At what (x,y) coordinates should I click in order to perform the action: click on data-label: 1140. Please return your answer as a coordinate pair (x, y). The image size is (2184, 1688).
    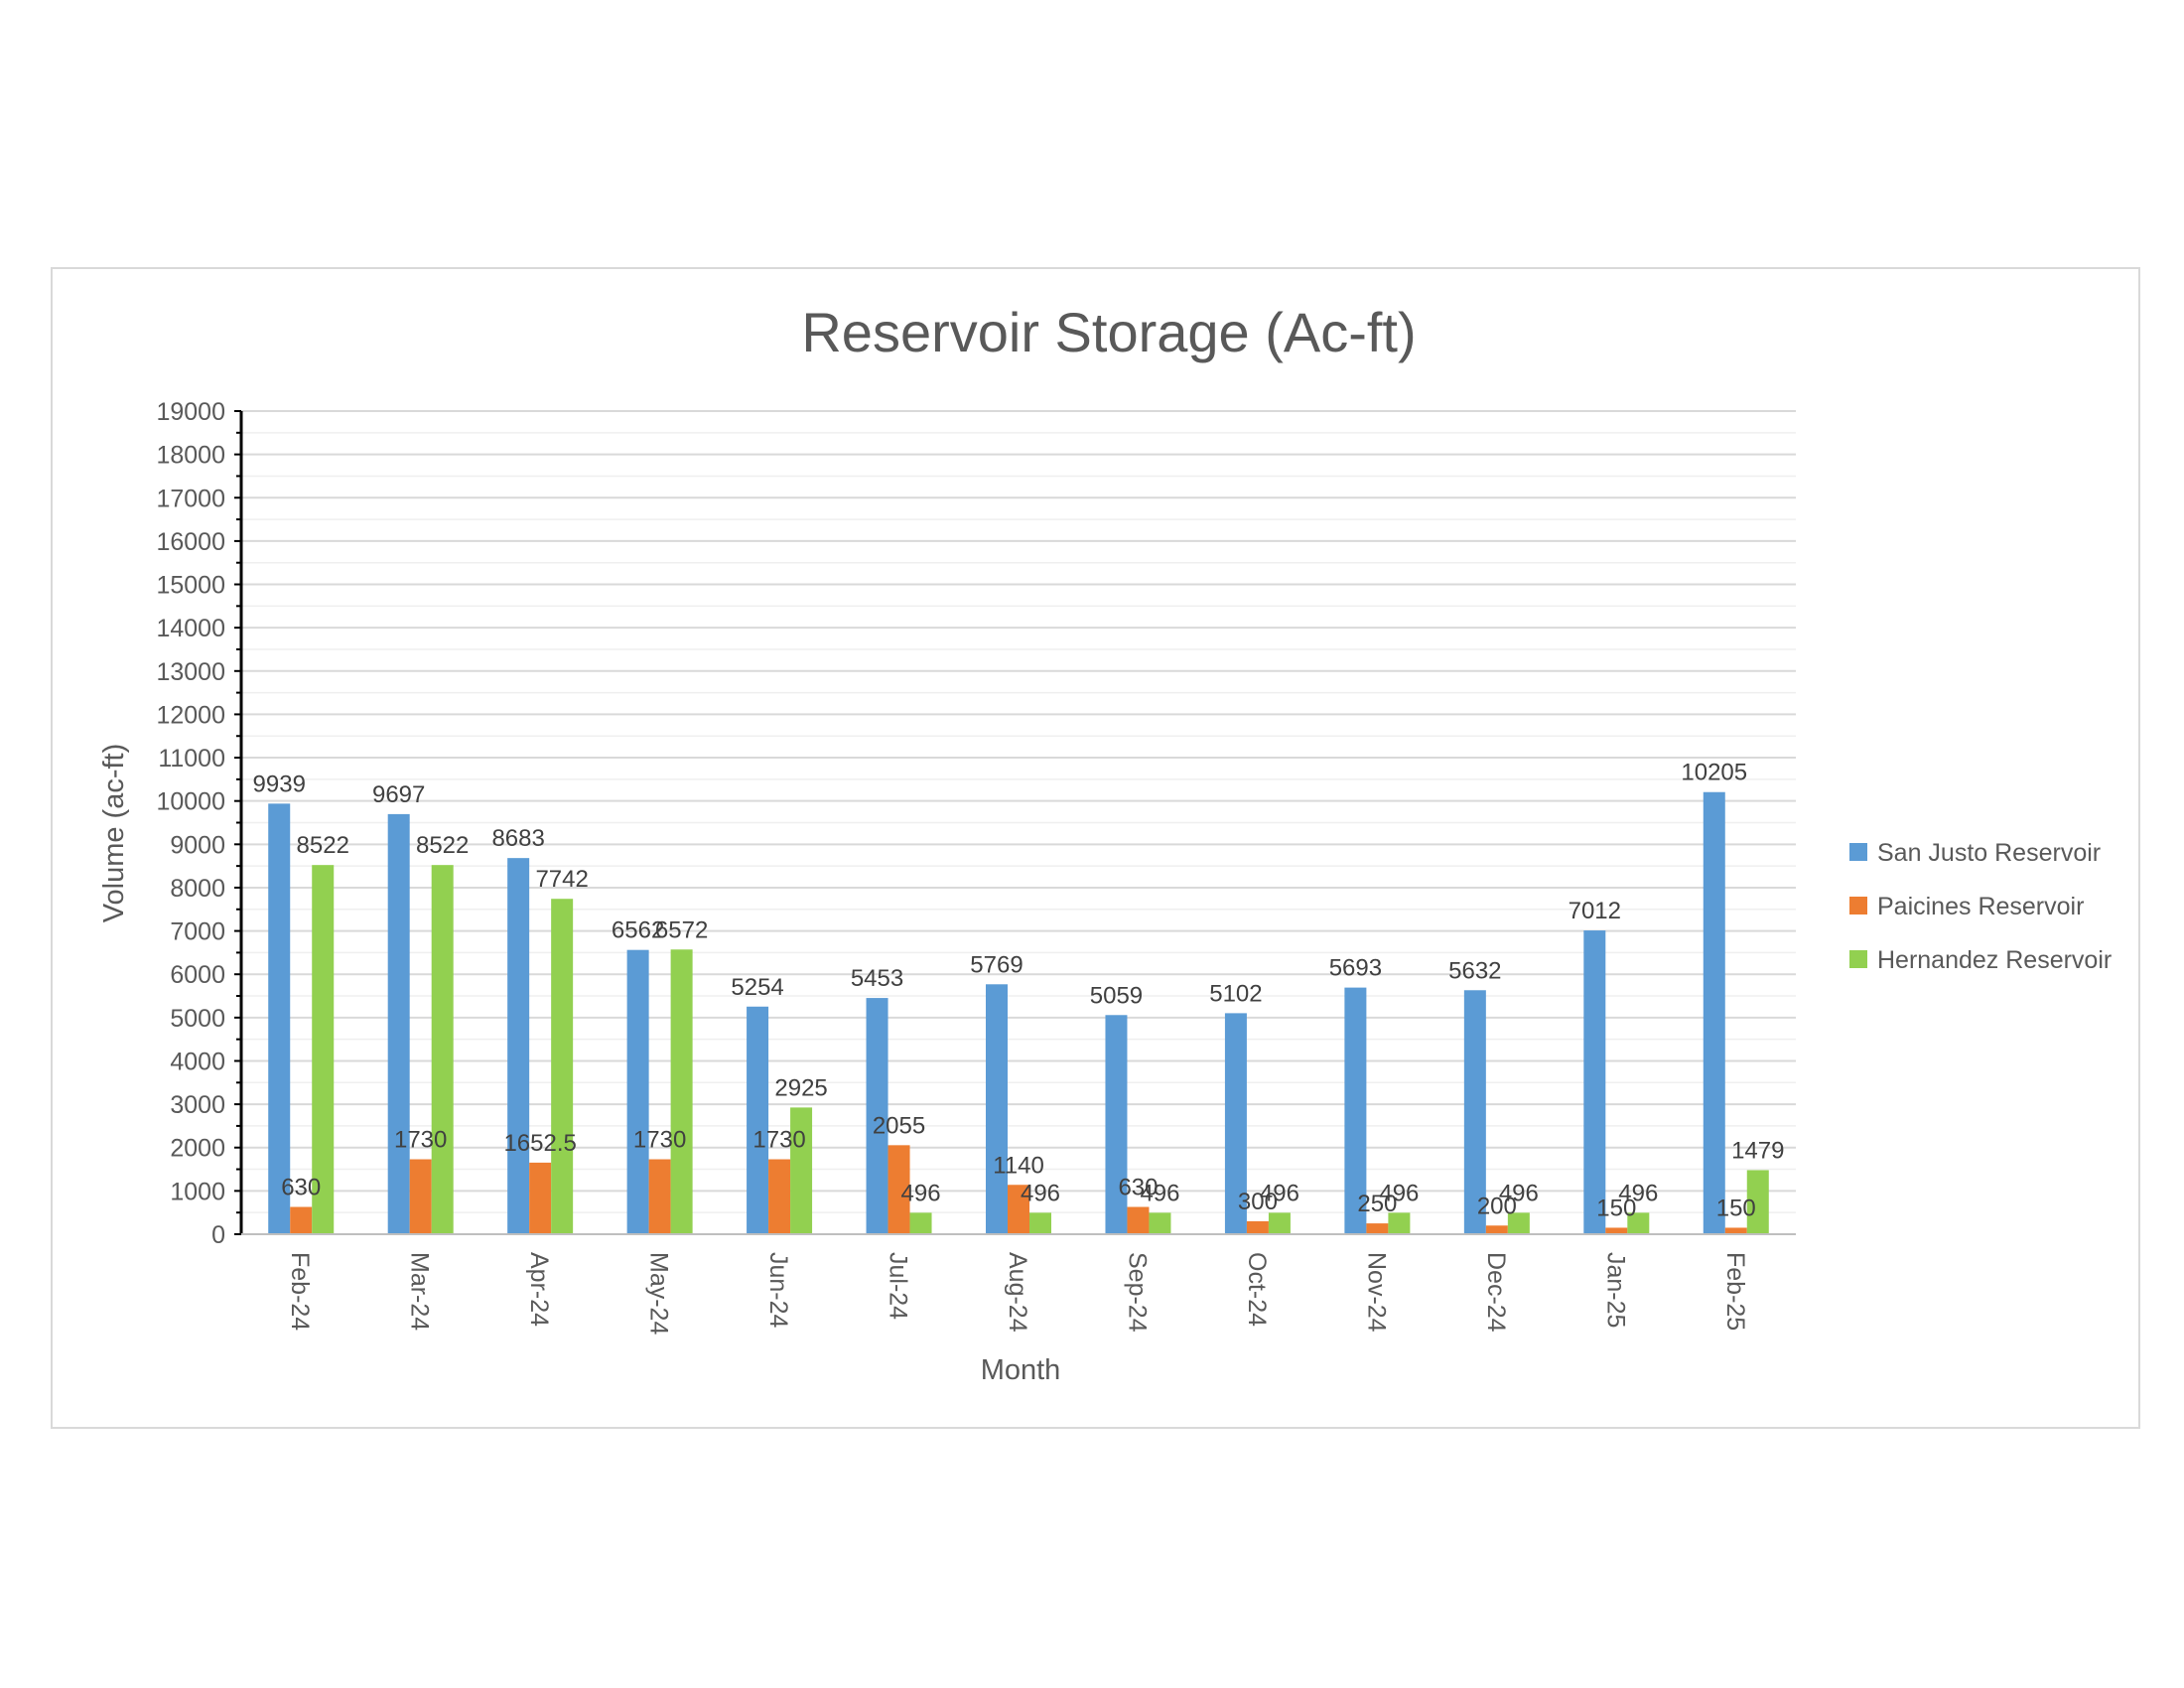
    Looking at the image, I should click on (1018, 1165).